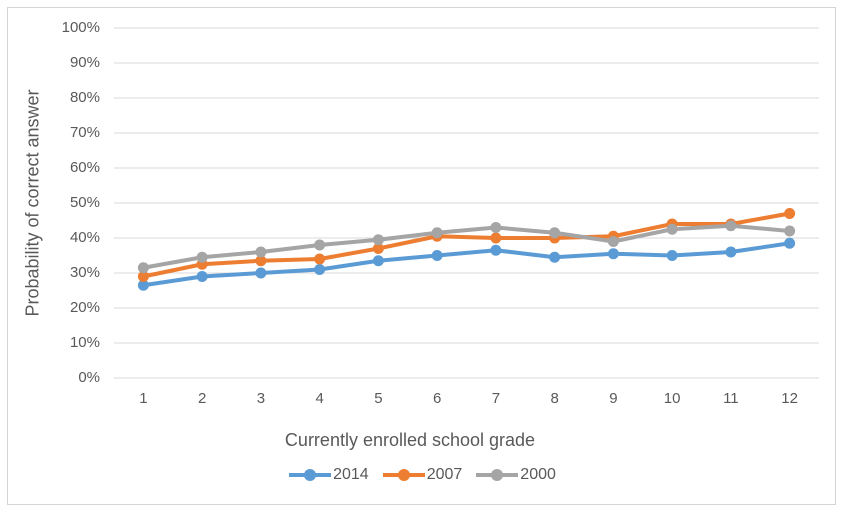  I want to click on series-line-2007, so click(466, 245).